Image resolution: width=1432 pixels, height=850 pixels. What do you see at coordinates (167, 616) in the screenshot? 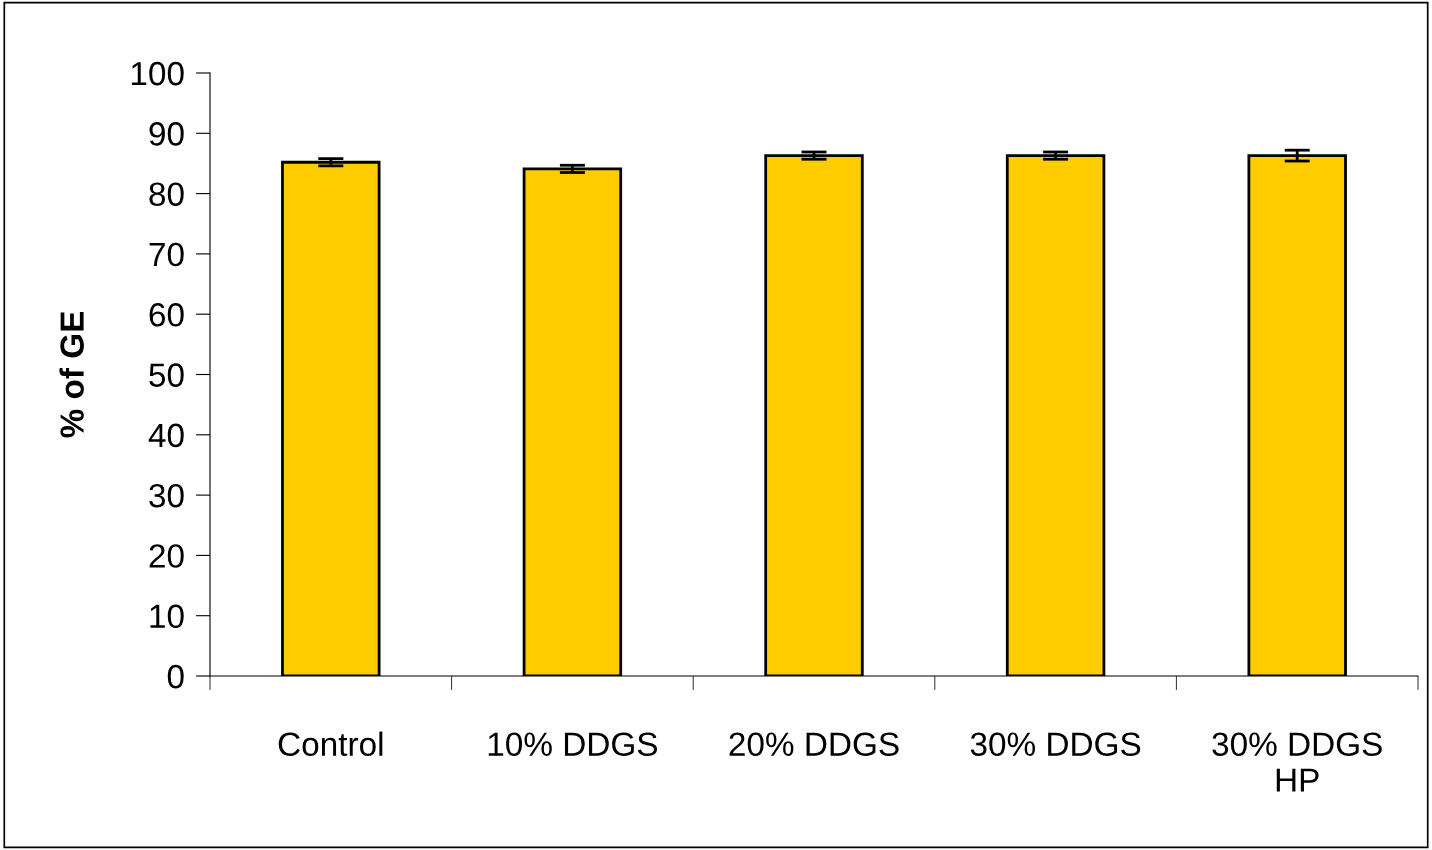
I see `y-tick-label: 10` at bounding box center [167, 616].